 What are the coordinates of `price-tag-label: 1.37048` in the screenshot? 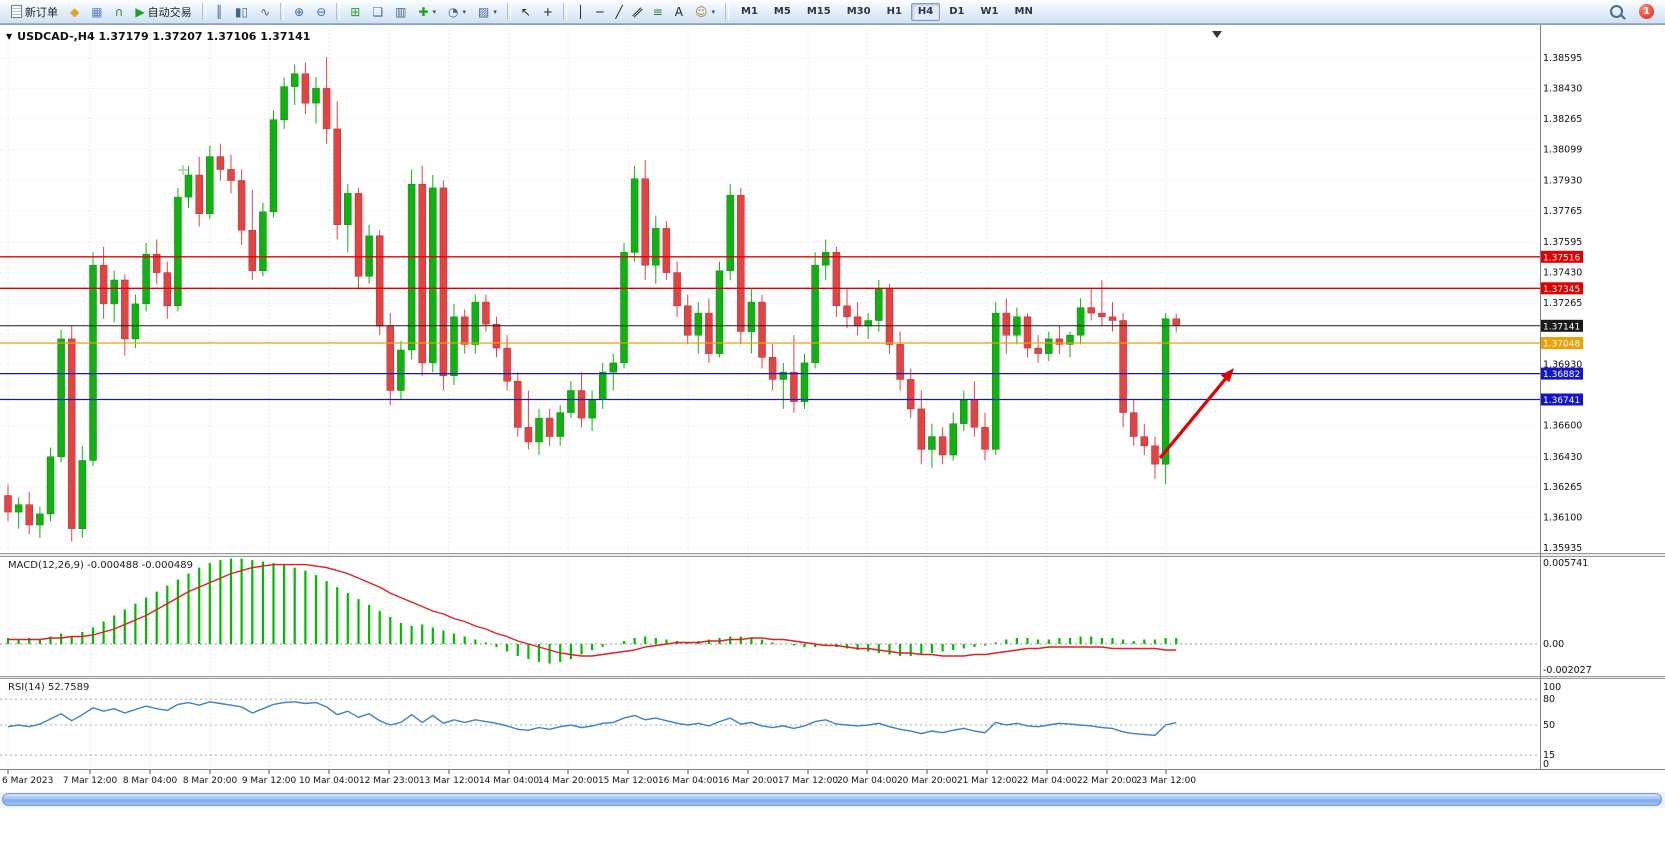 It's located at (1561, 345).